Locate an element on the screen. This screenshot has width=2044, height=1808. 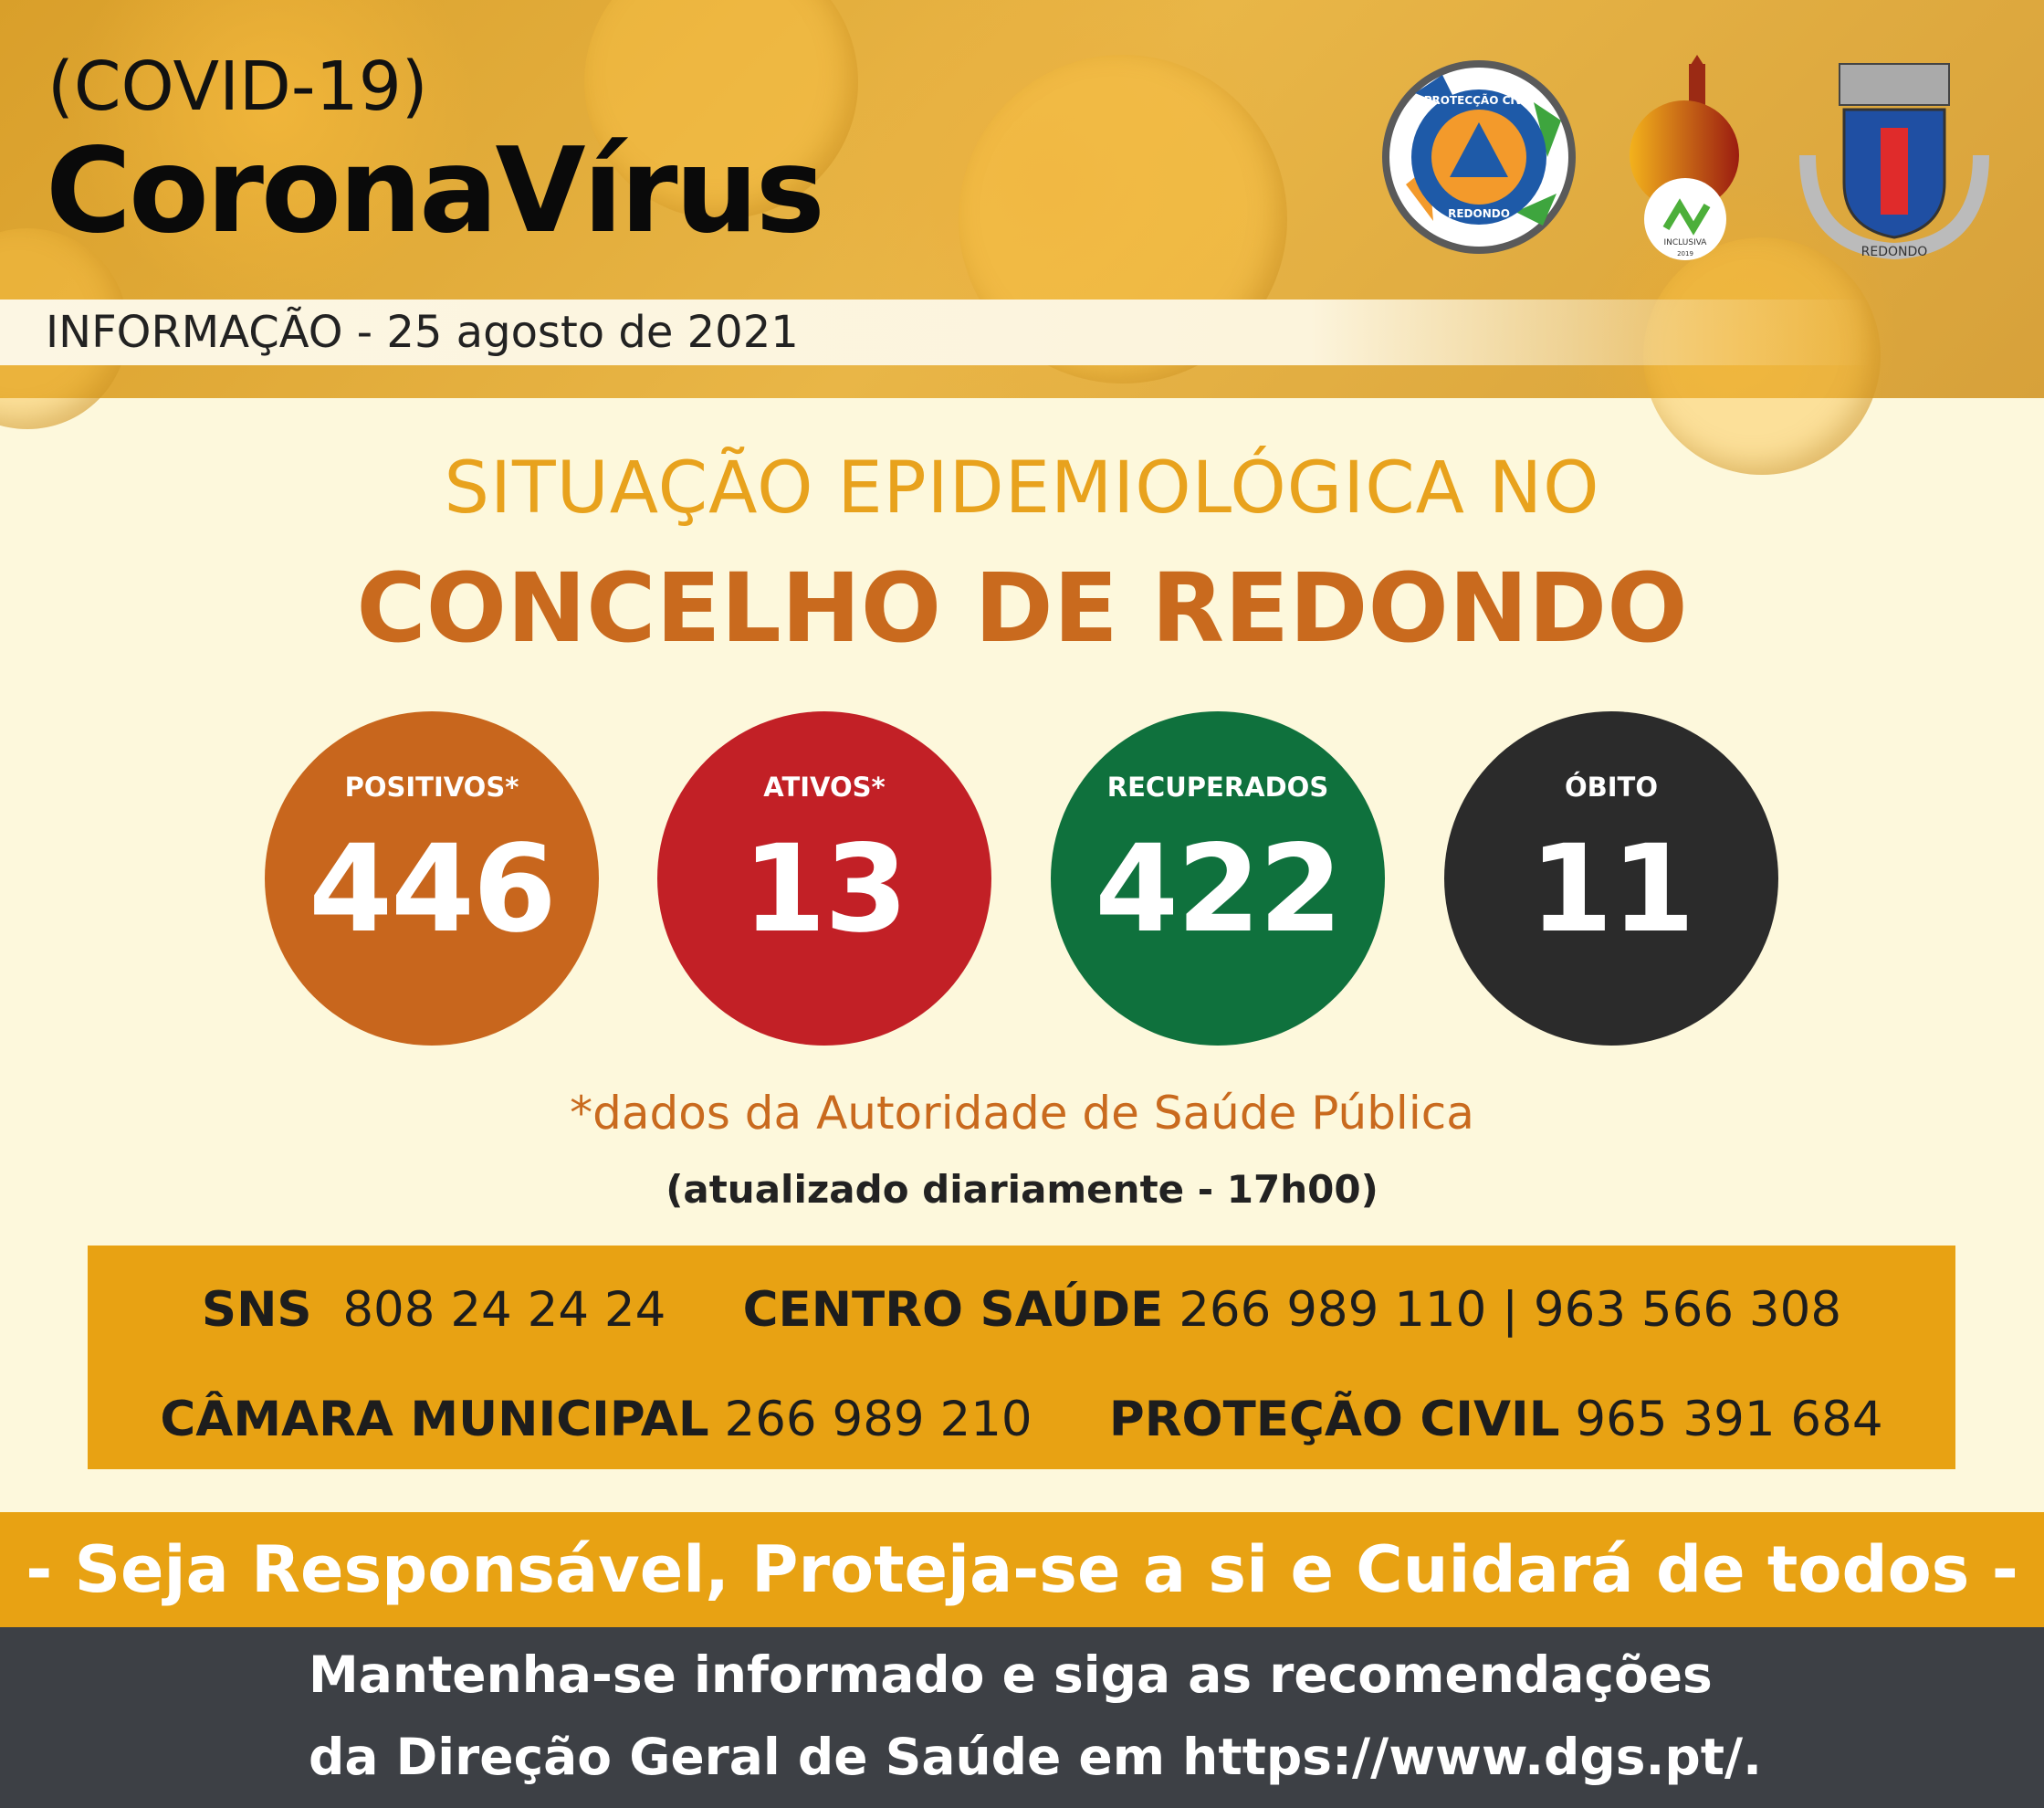
contact-name: SNS is located at coordinates (256, 1310).